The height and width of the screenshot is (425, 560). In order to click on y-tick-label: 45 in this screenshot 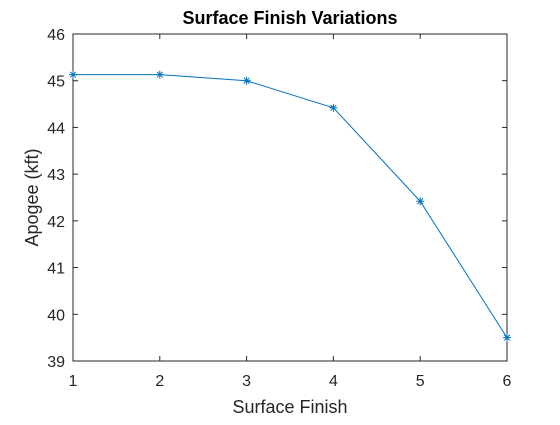, I will do `click(56, 82)`.